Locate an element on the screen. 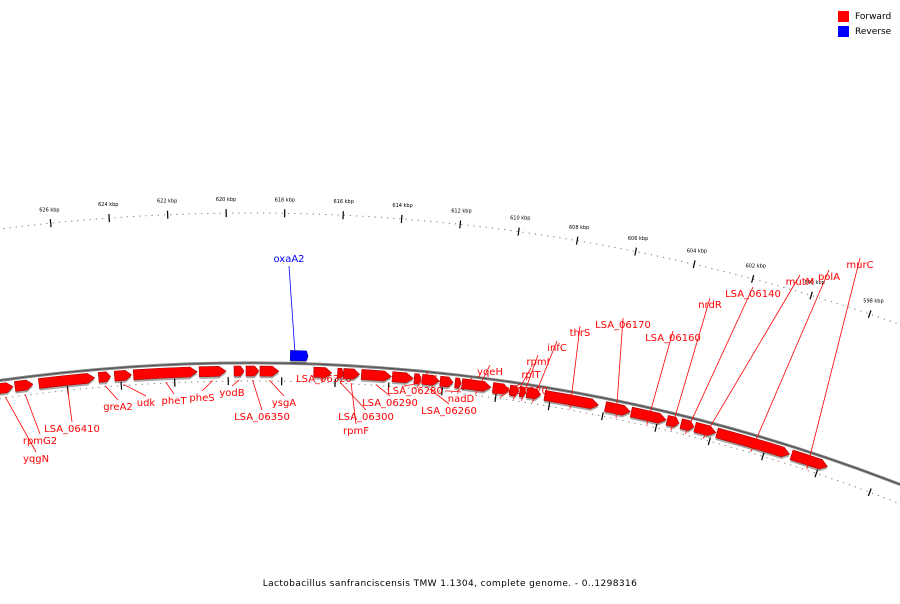 Image resolution: width=900 pixels, height=604 pixels. gene-label: LSA_06160 is located at coordinates (673, 338).